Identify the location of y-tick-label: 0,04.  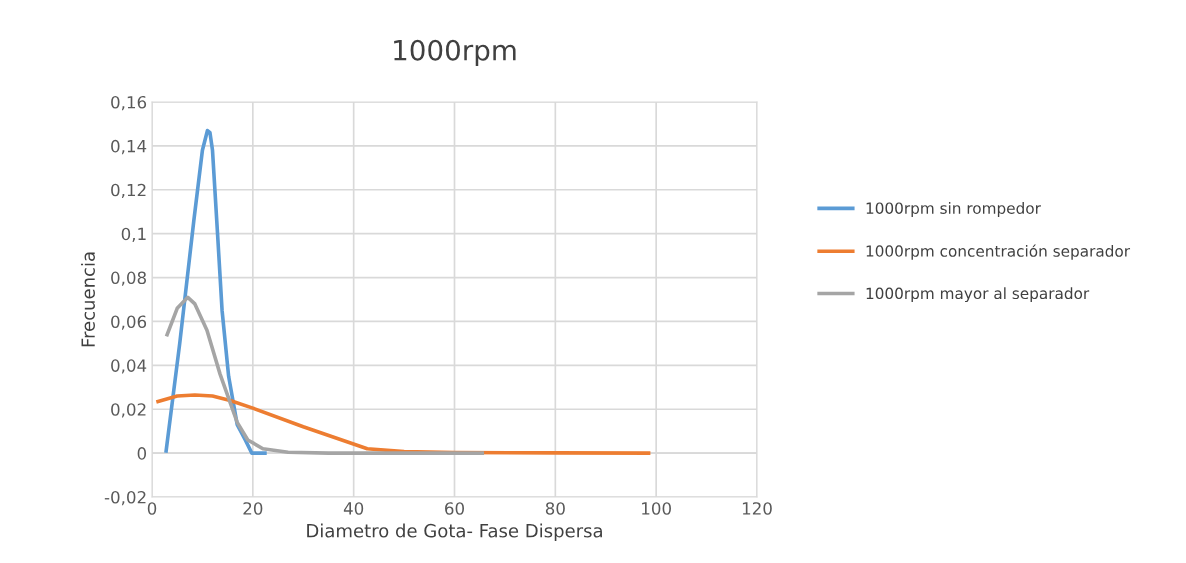
(129, 366).